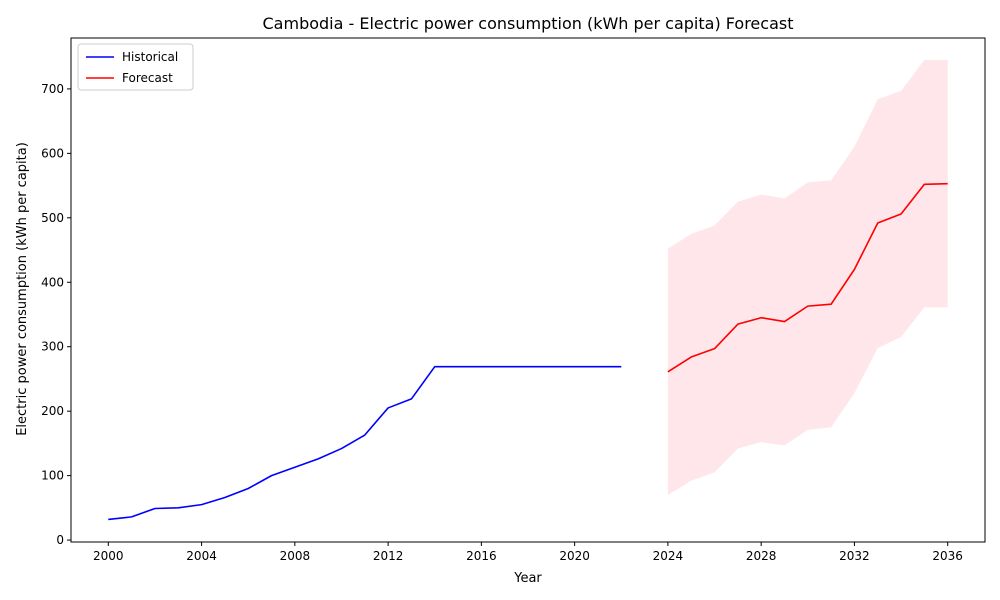 The image size is (1000, 600). What do you see at coordinates (947, 556) in the screenshot?
I see `x-tick-label: 2036` at bounding box center [947, 556].